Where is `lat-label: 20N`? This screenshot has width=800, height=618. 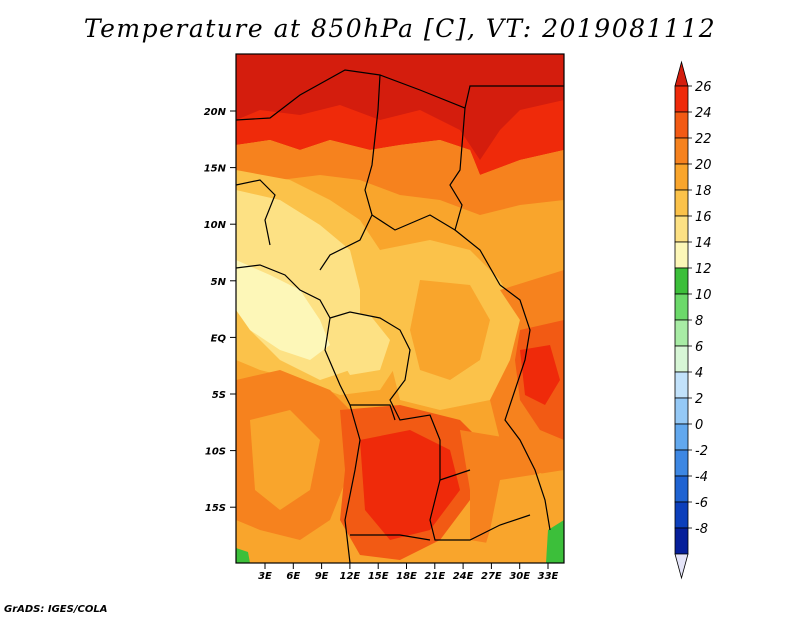 lat-label: 20N is located at coordinates (215, 112).